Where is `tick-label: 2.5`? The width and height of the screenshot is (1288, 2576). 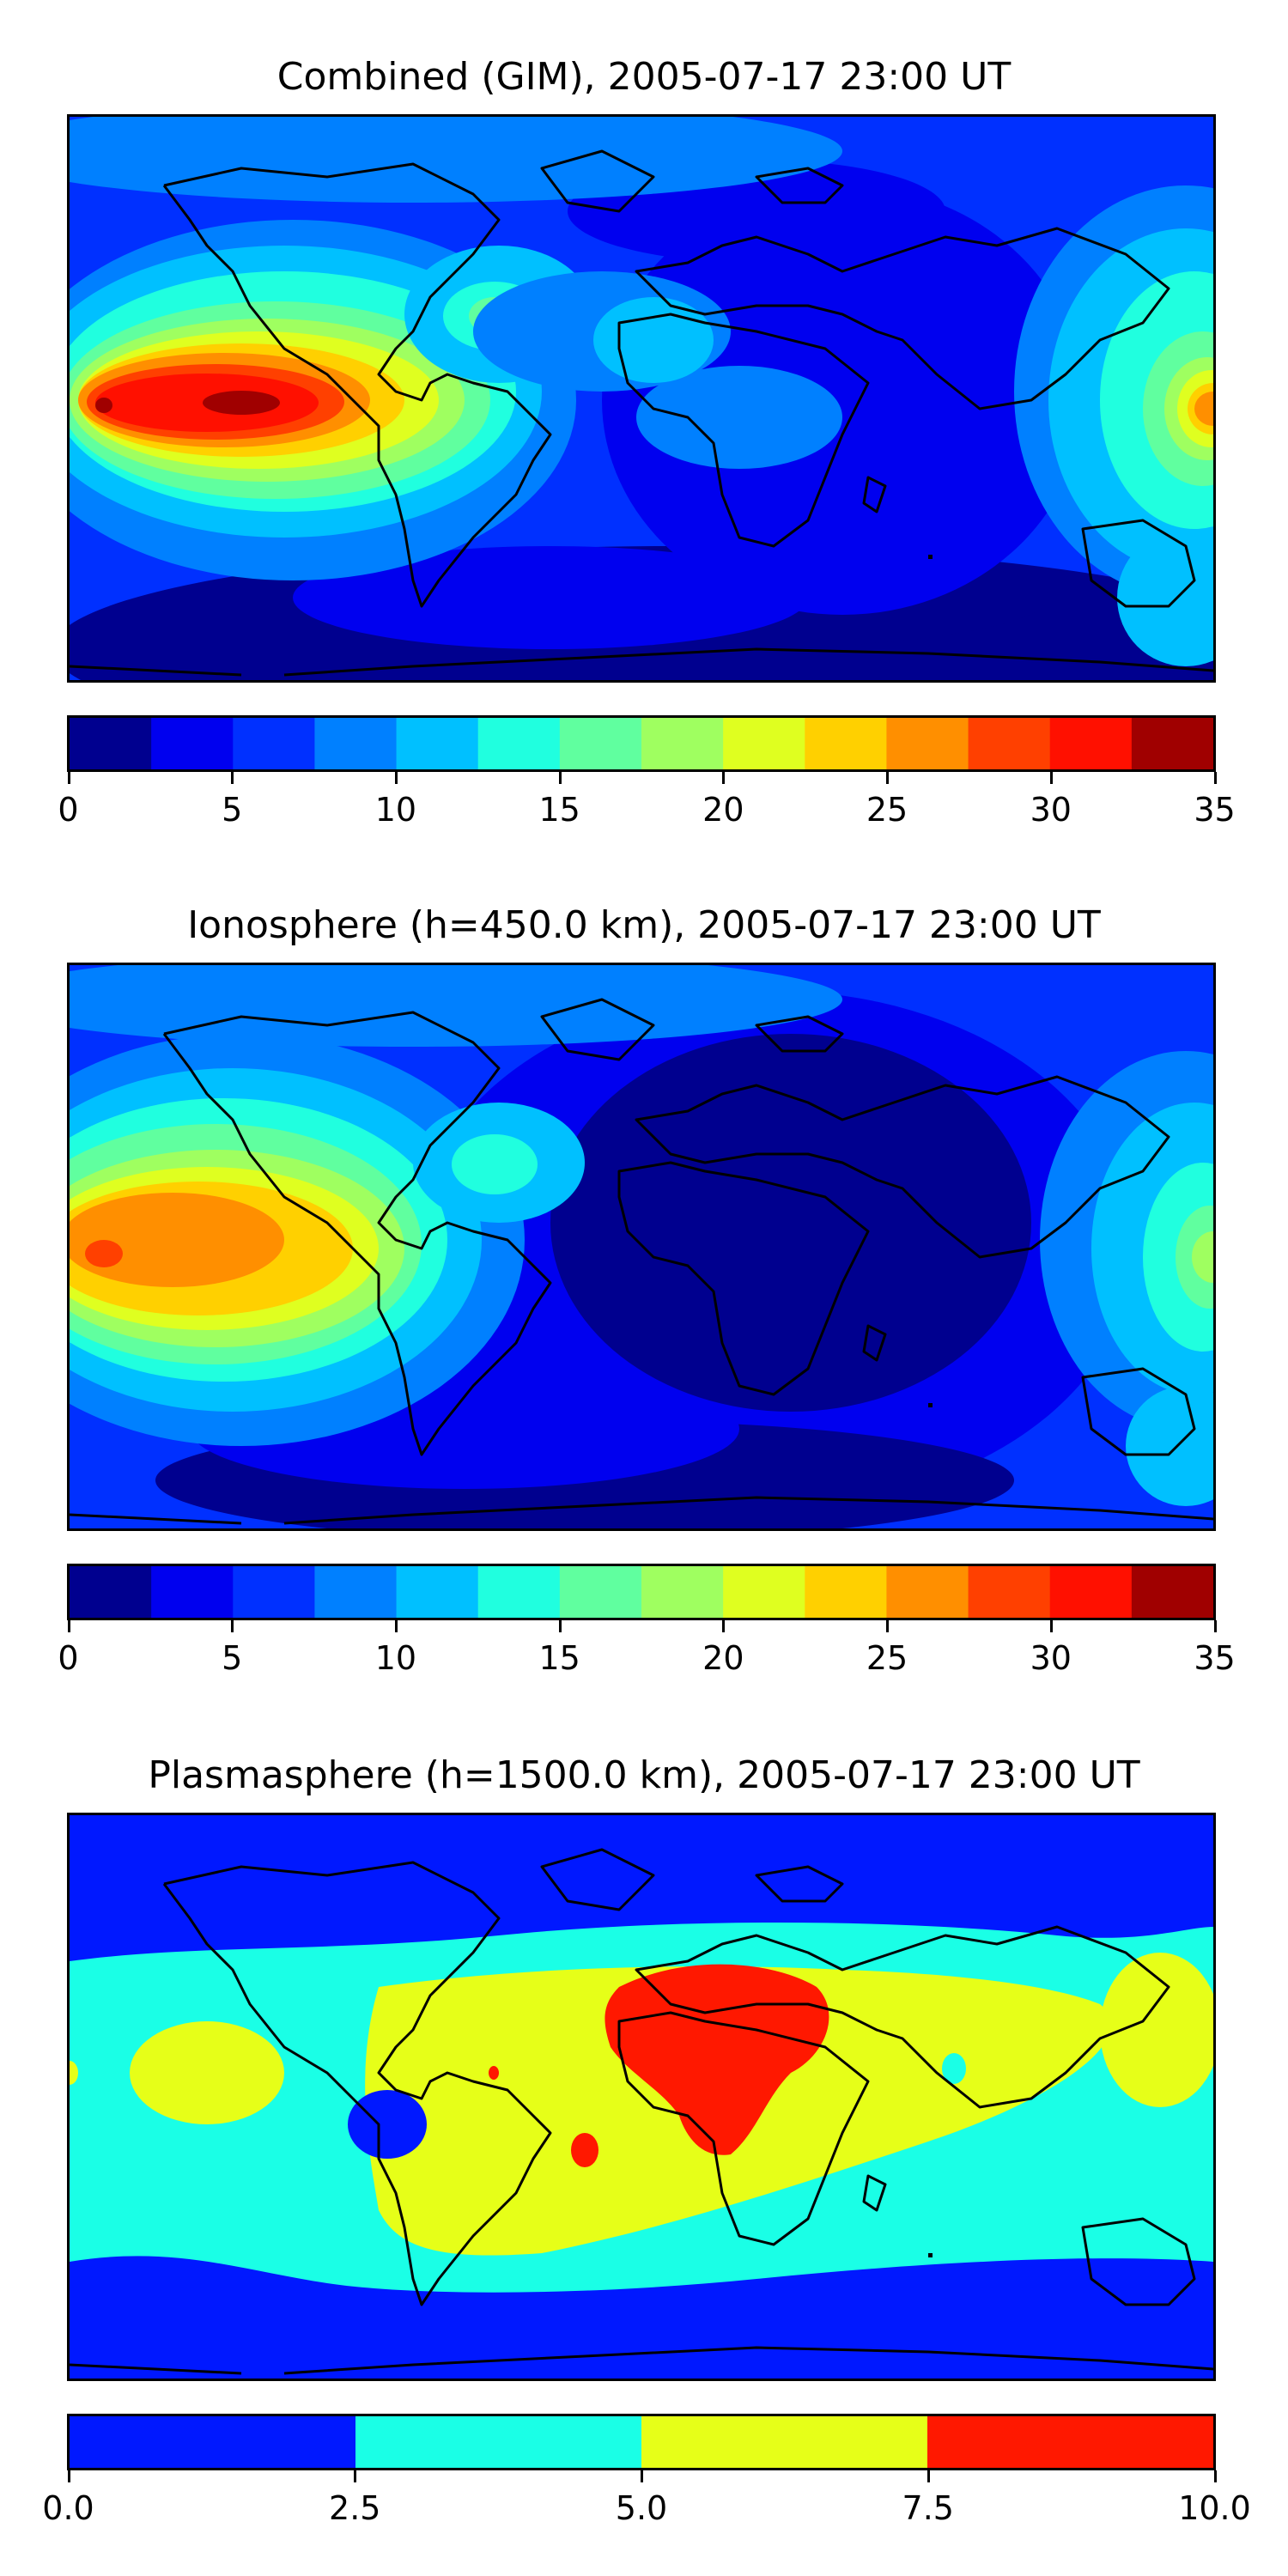
tick-label: 2.5 is located at coordinates (355, 2508).